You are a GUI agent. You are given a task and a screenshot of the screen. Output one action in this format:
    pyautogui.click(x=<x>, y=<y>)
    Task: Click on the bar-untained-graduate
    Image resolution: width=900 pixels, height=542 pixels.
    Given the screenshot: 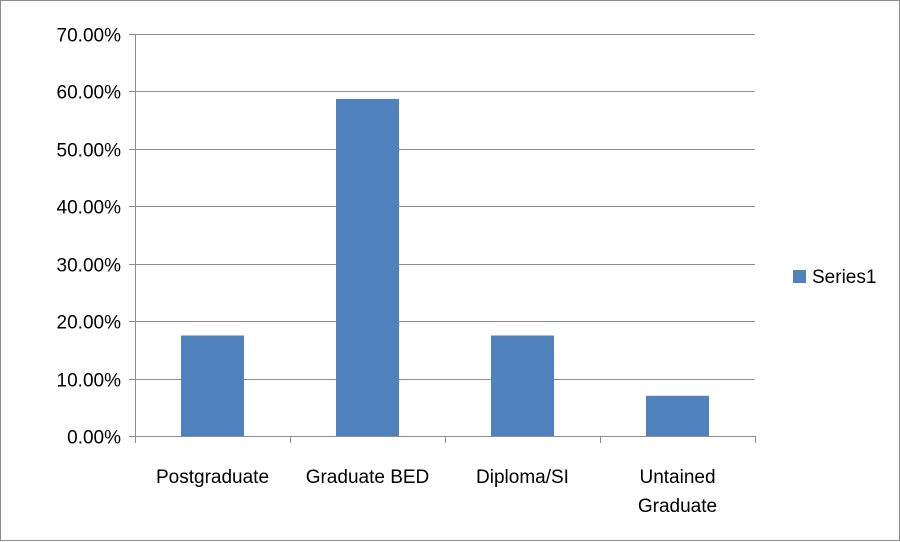 What is the action you would take?
    pyautogui.click(x=677, y=415)
    